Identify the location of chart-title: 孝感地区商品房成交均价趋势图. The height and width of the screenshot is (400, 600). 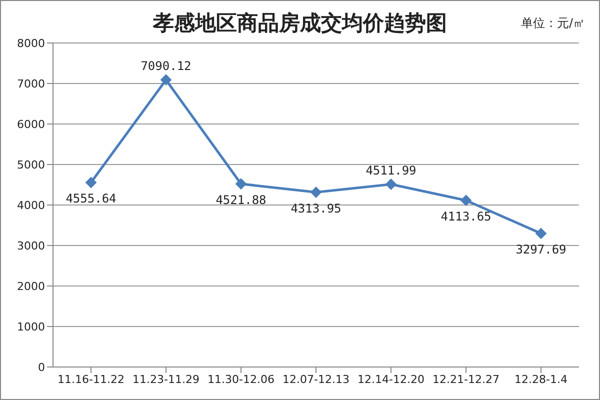
(300, 23).